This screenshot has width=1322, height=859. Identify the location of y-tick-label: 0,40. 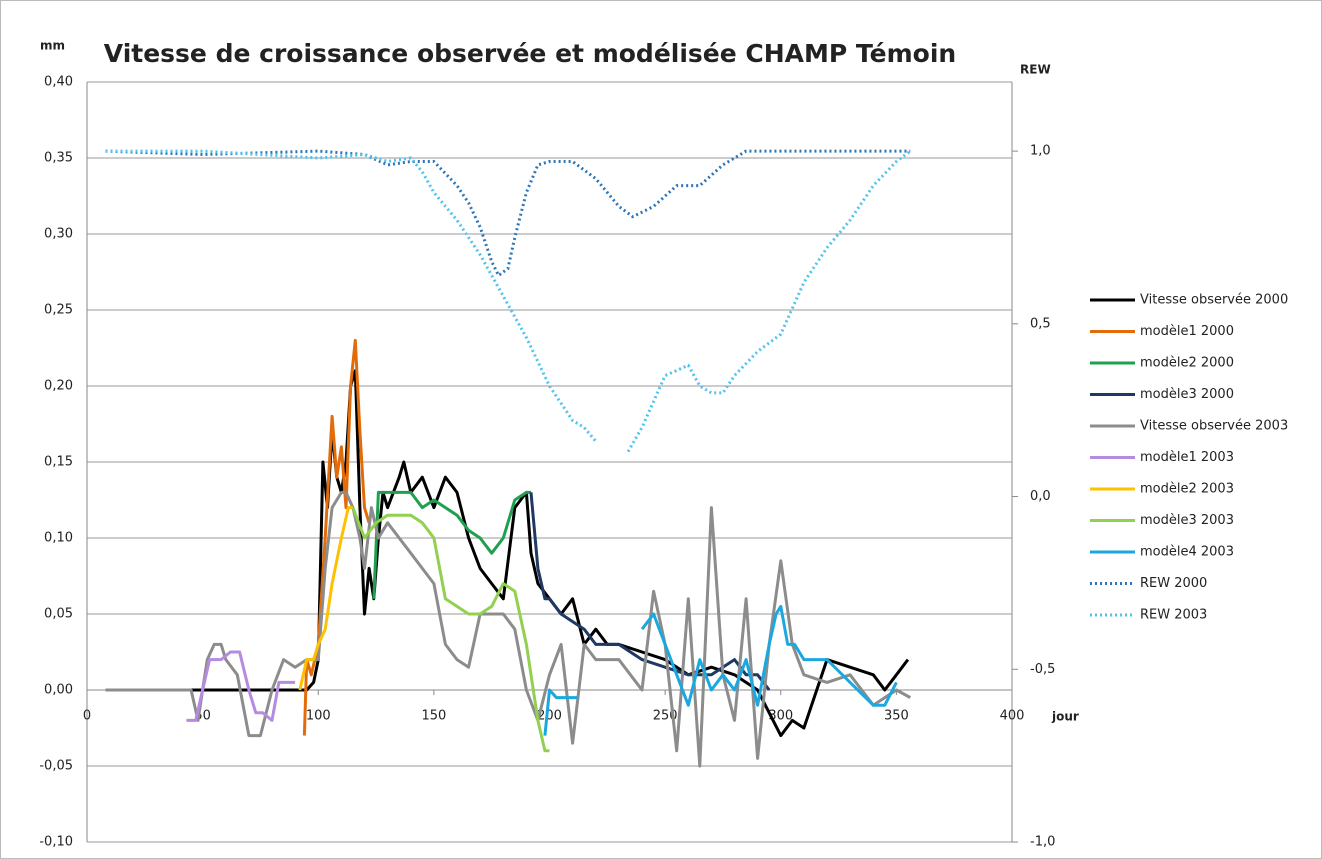
(58, 82).